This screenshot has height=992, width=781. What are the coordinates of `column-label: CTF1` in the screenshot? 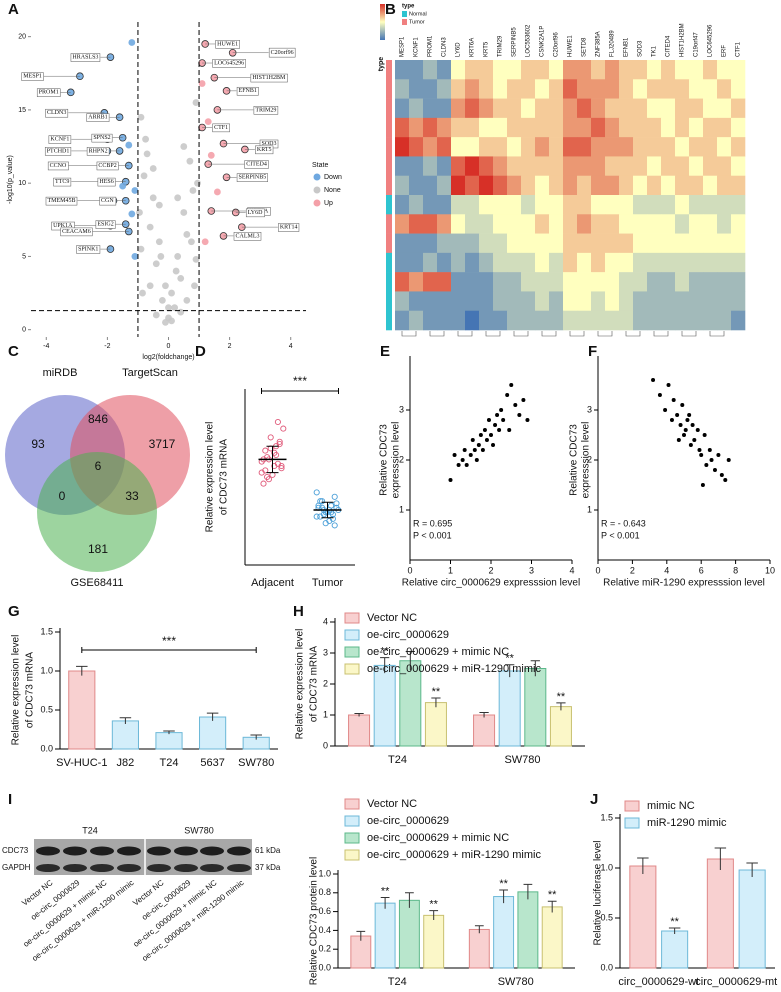 It's located at (739, 49).